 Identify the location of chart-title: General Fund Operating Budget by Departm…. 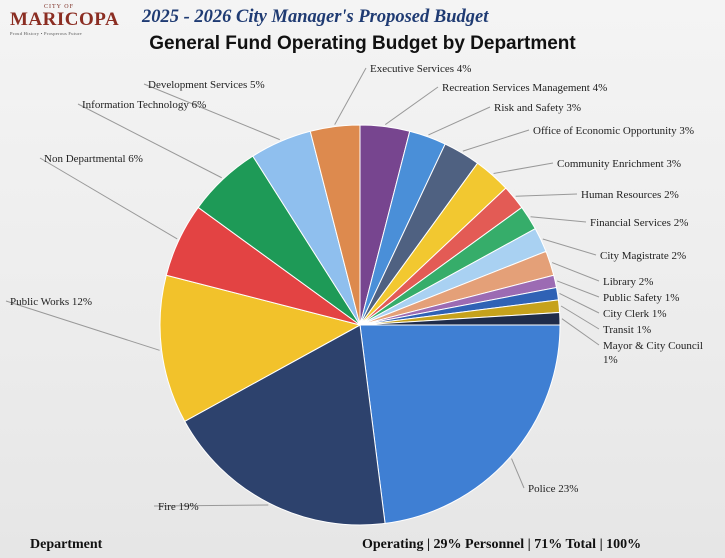
(362, 43).